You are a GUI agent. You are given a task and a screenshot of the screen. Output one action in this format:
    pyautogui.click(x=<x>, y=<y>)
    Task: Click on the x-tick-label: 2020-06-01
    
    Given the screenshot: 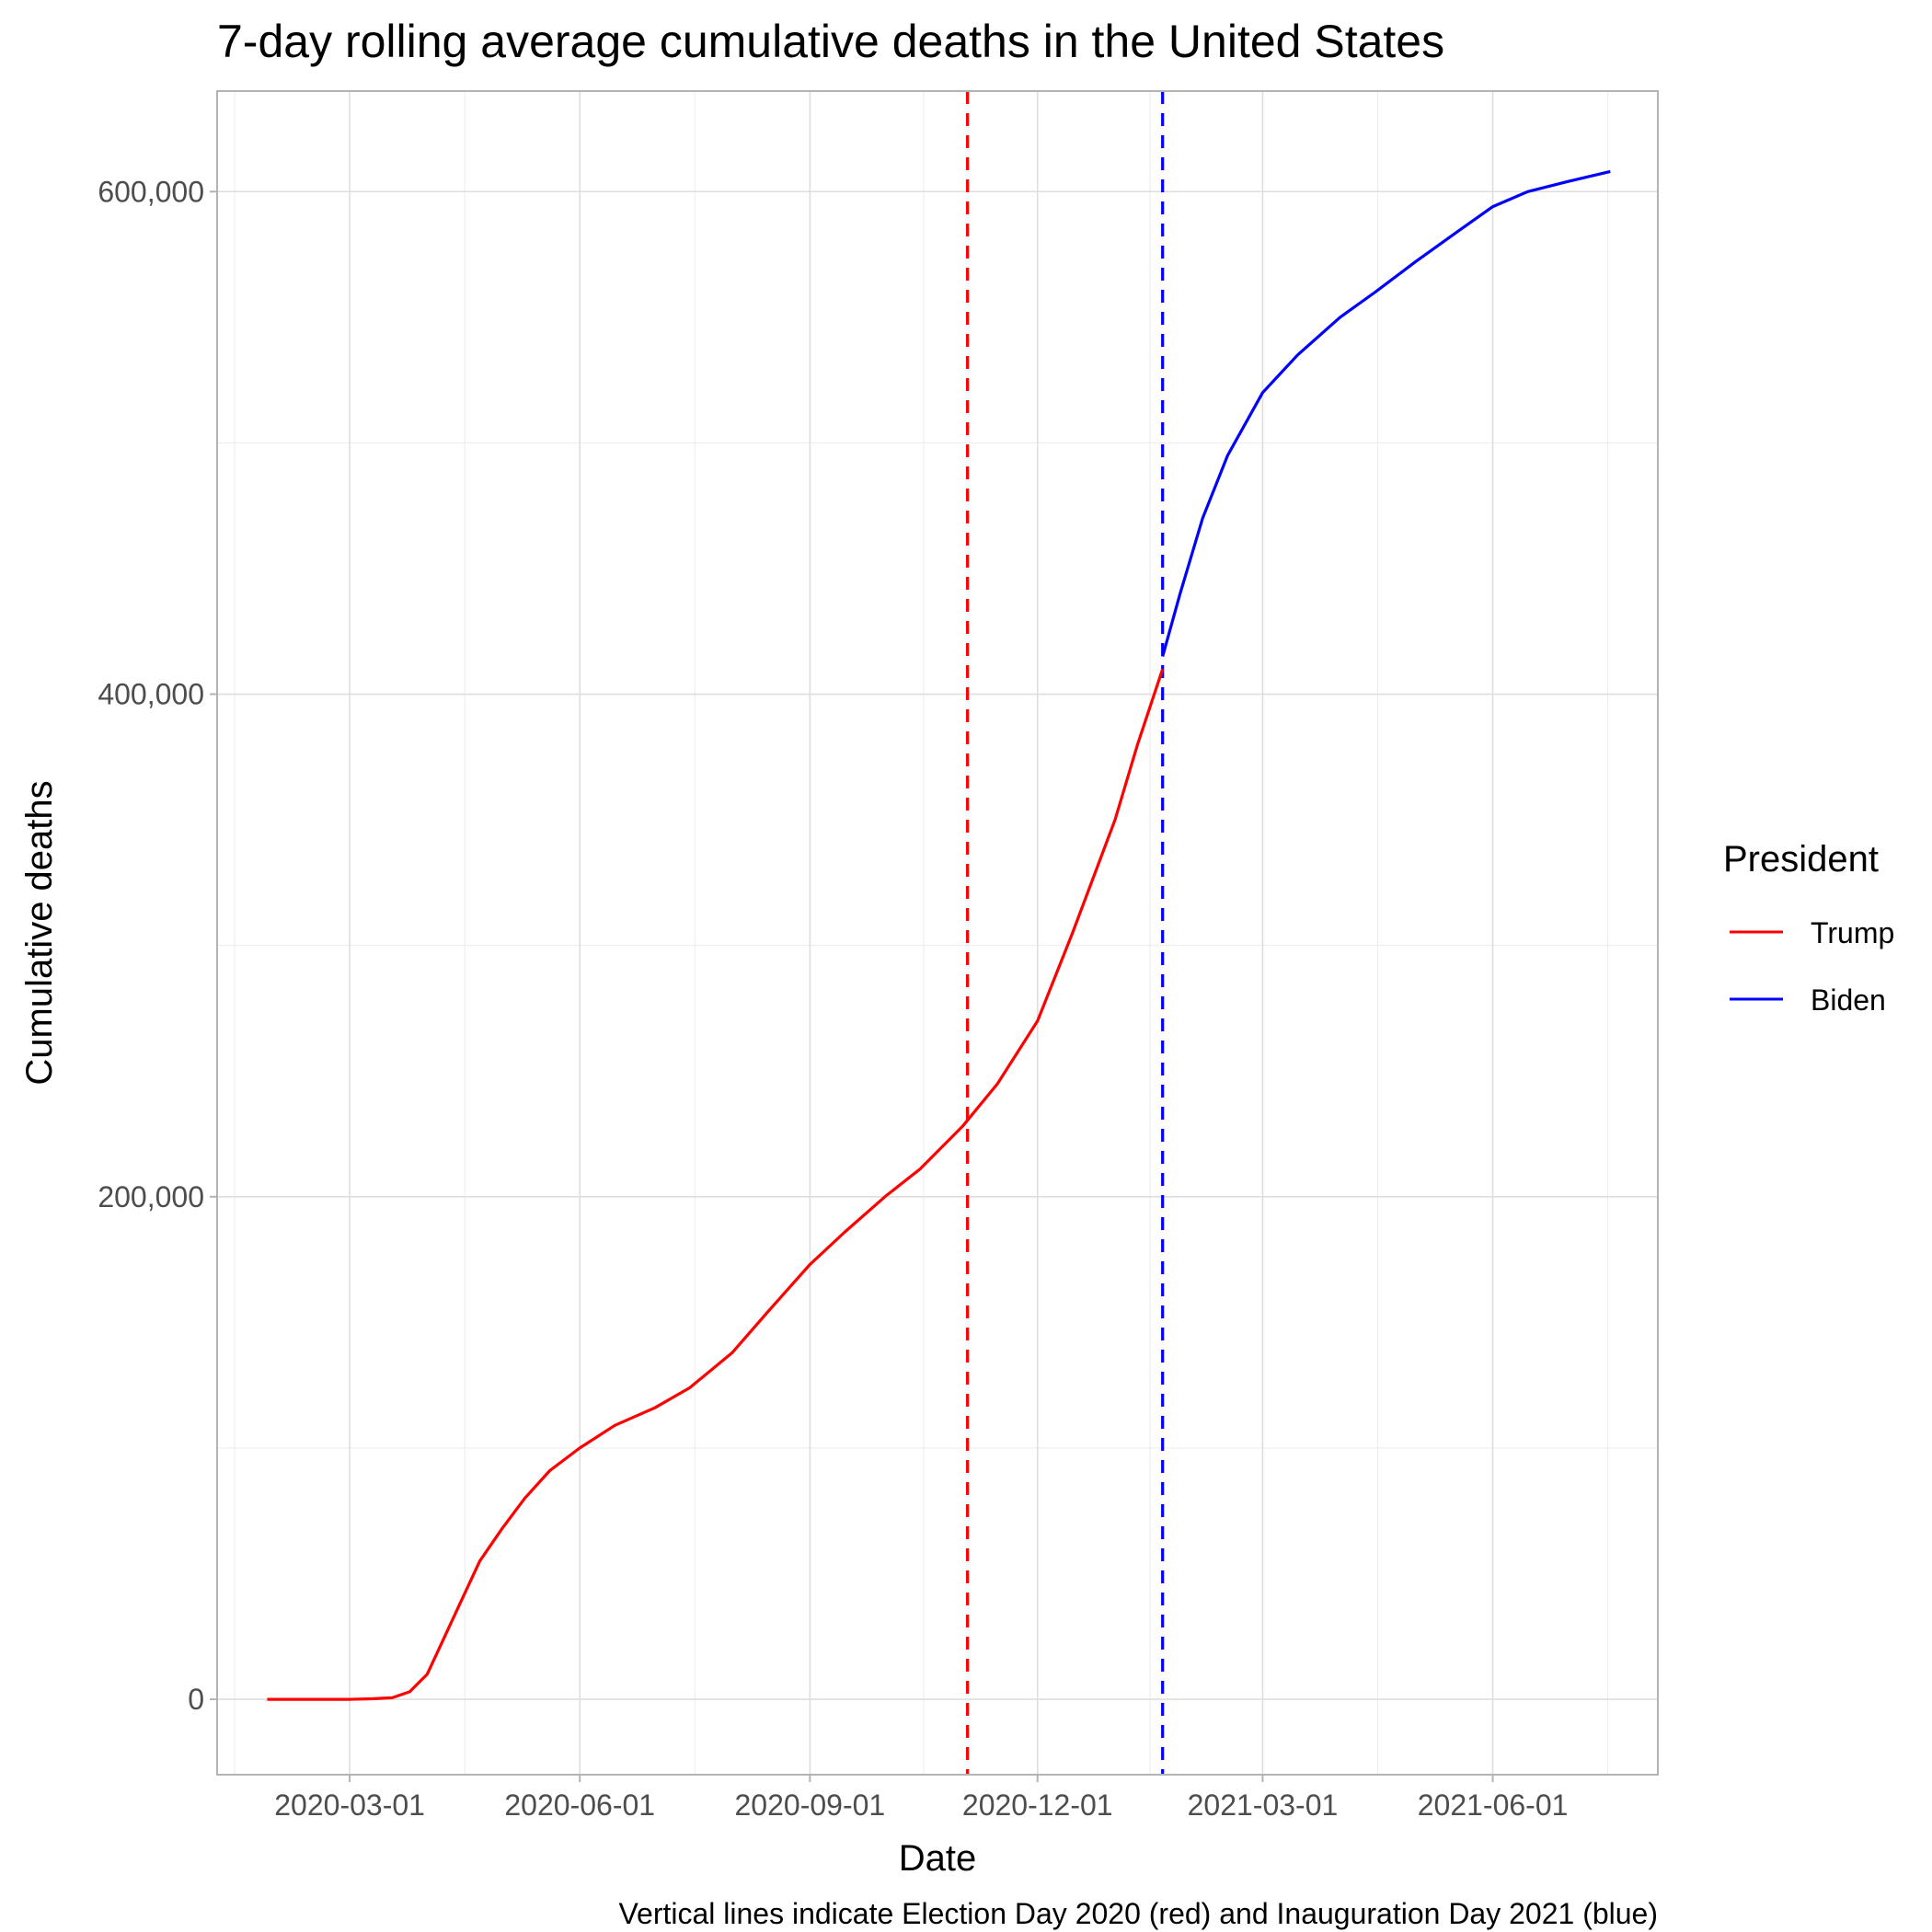 What is the action you would take?
    pyautogui.click(x=579, y=1805)
    